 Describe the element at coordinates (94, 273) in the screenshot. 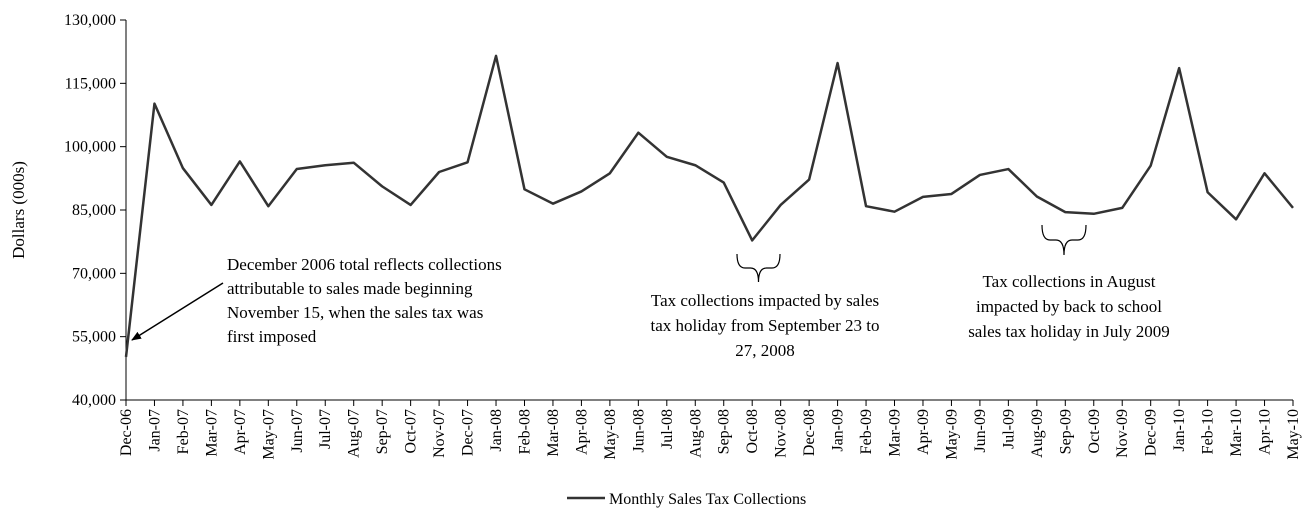

I see `y-tick-label: 70,000` at that location.